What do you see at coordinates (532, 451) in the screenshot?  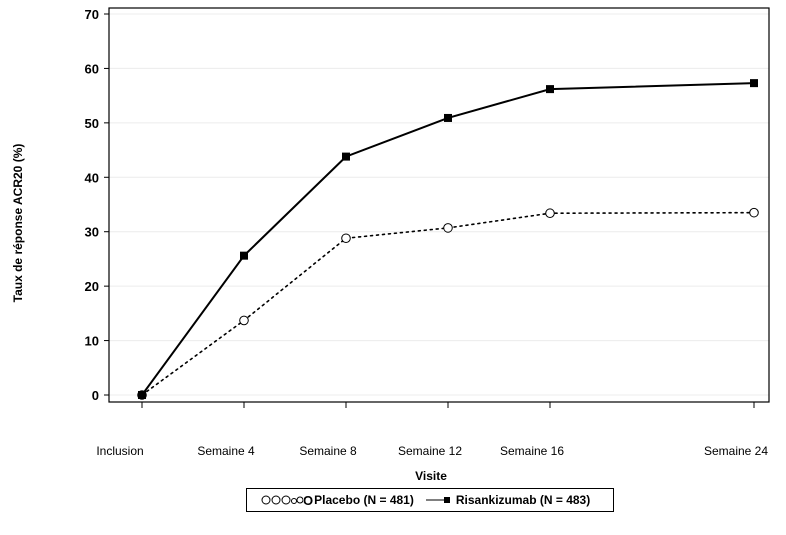 I see `x-tick-label-4: Semaine 16` at bounding box center [532, 451].